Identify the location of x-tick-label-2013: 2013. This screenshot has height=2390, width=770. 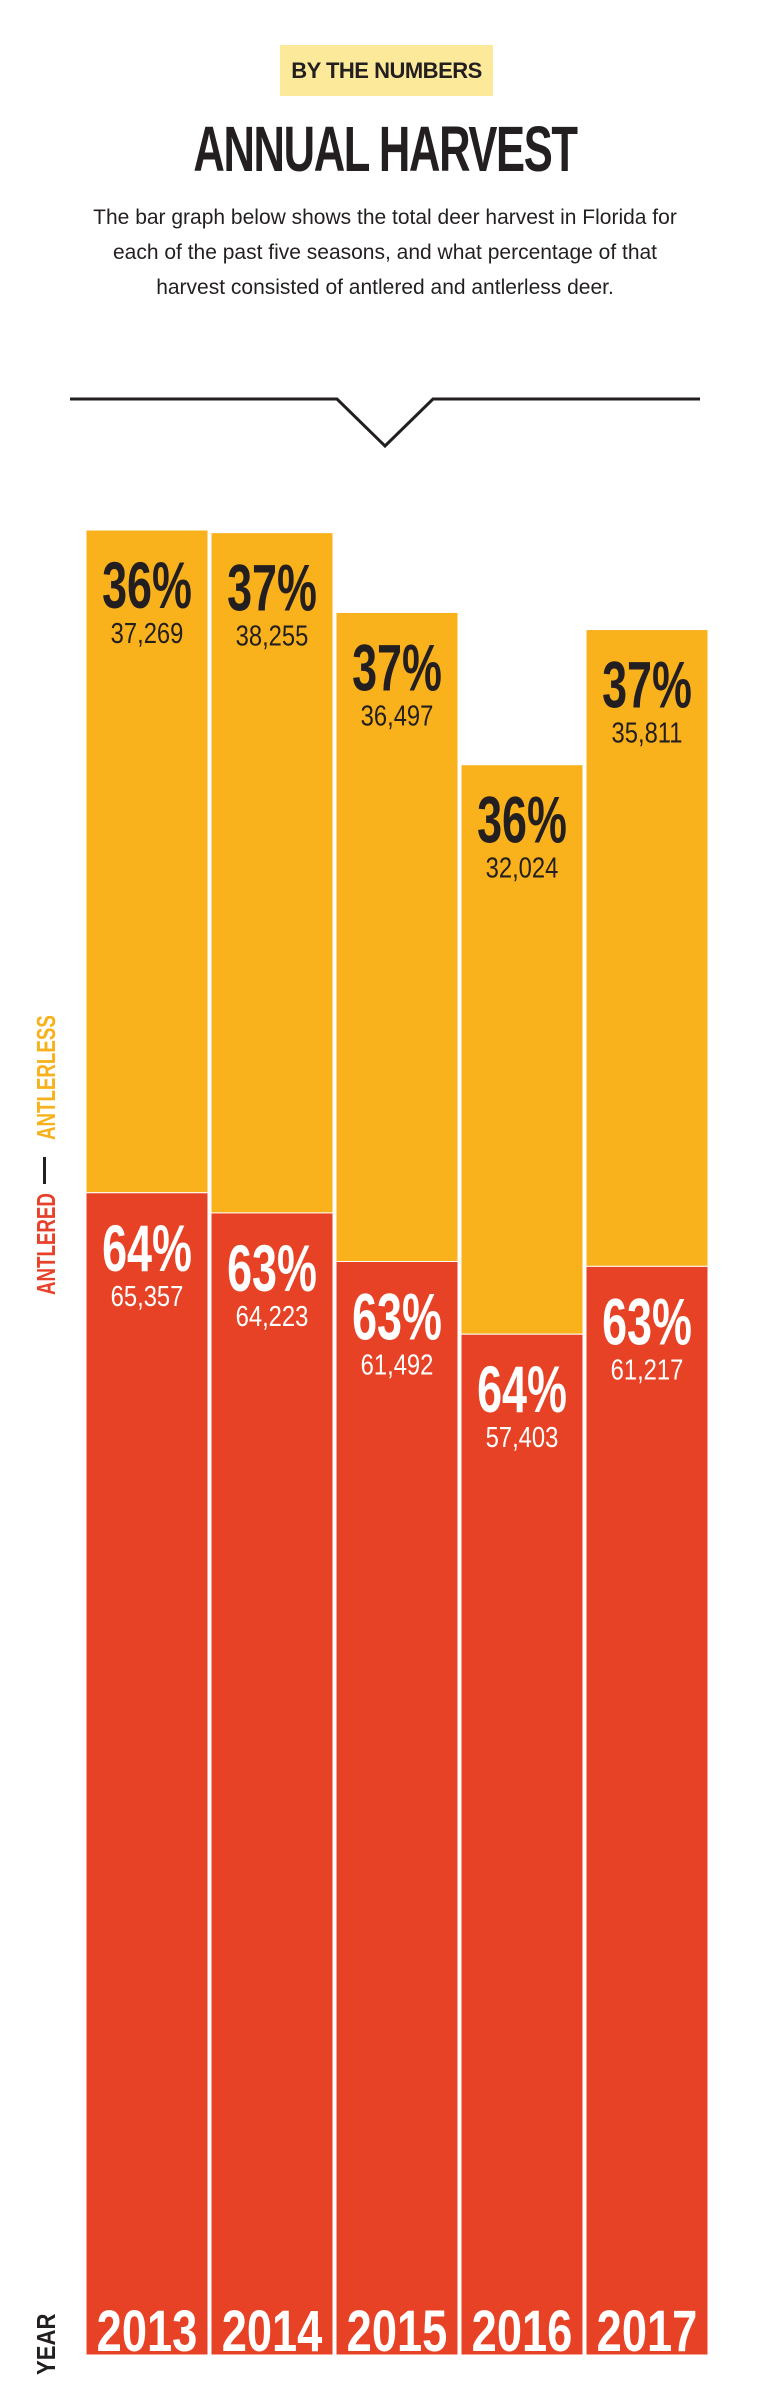
(147, 2332).